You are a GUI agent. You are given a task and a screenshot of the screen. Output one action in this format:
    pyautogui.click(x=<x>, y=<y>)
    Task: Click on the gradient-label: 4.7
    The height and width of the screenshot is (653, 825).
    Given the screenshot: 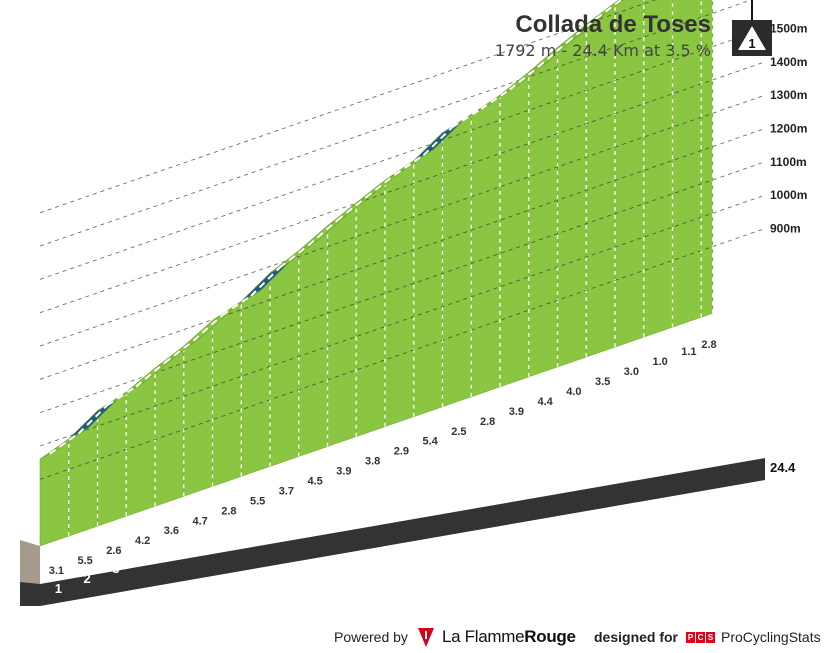 What is the action you would take?
    pyautogui.click(x=199, y=521)
    